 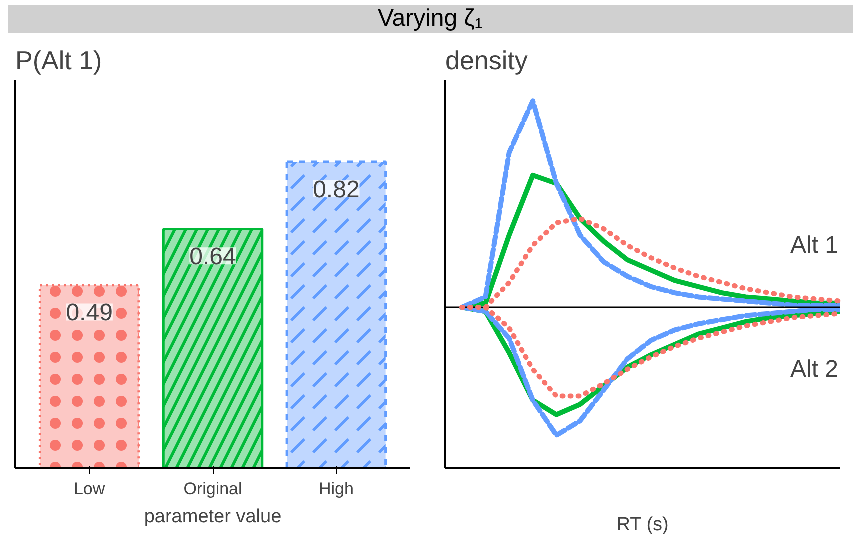 What do you see at coordinates (213, 489) in the screenshot?
I see `x-tick-label: Original` at bounding box center [213, 489].